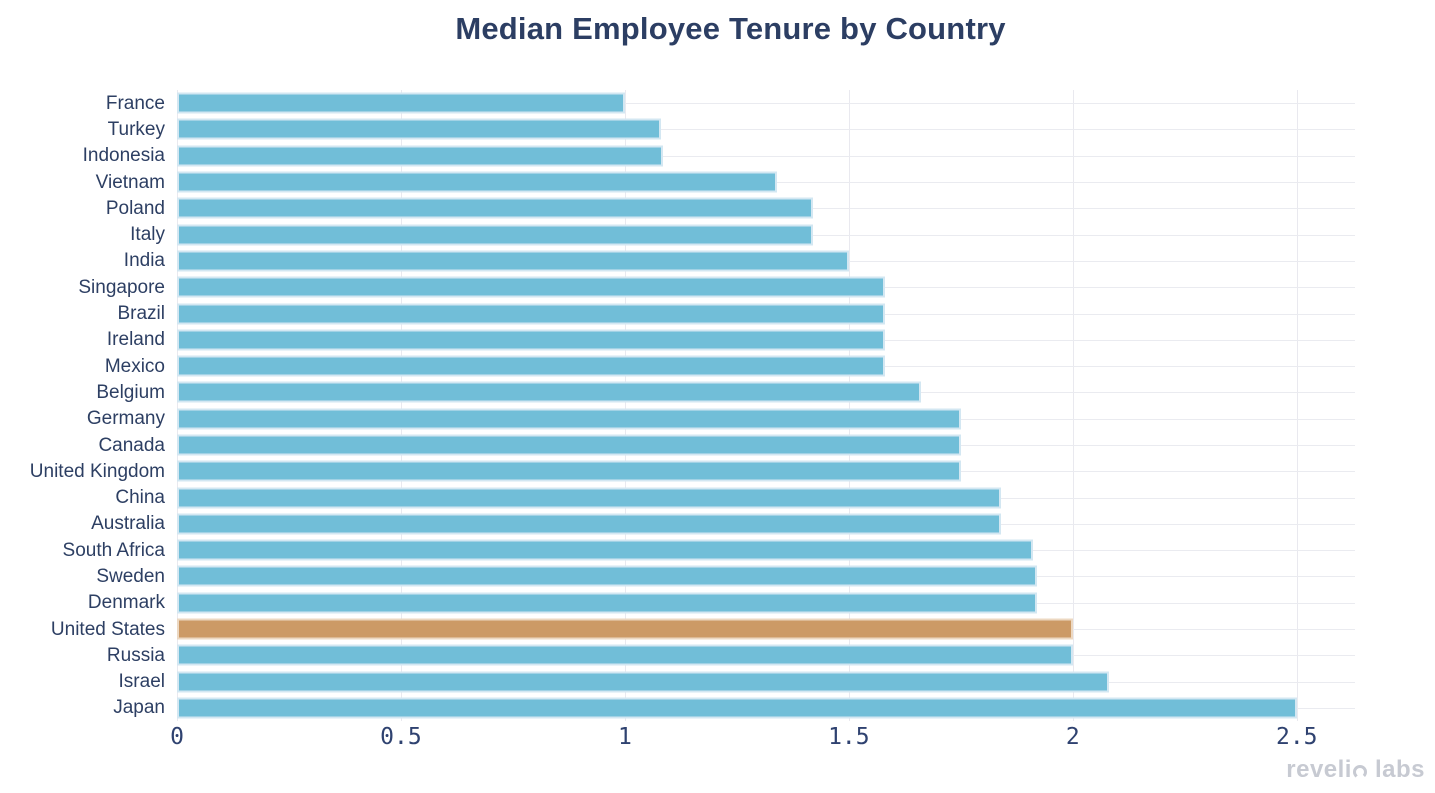  What do you see at coordinates (147, 235) in the screenshot?
I see `category-label: Italy` at bounding box center [147, 235].